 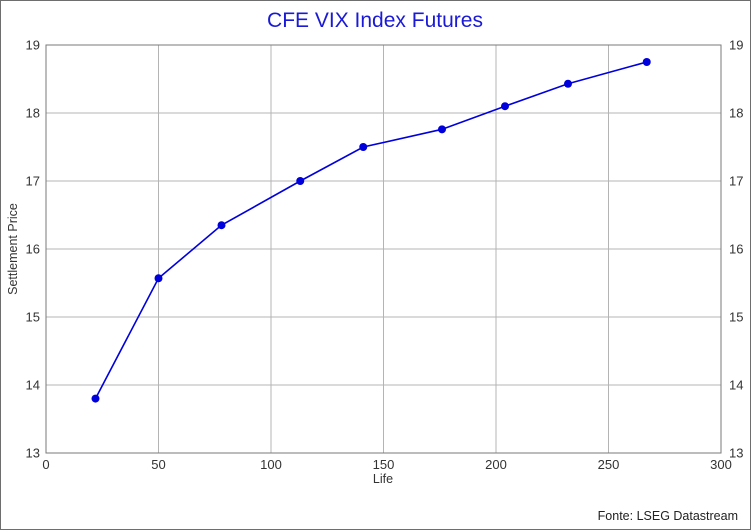 I want to click on y-axis-ticks-right: 13 14 15 16 17 18 19, so click(x=736, y=249).